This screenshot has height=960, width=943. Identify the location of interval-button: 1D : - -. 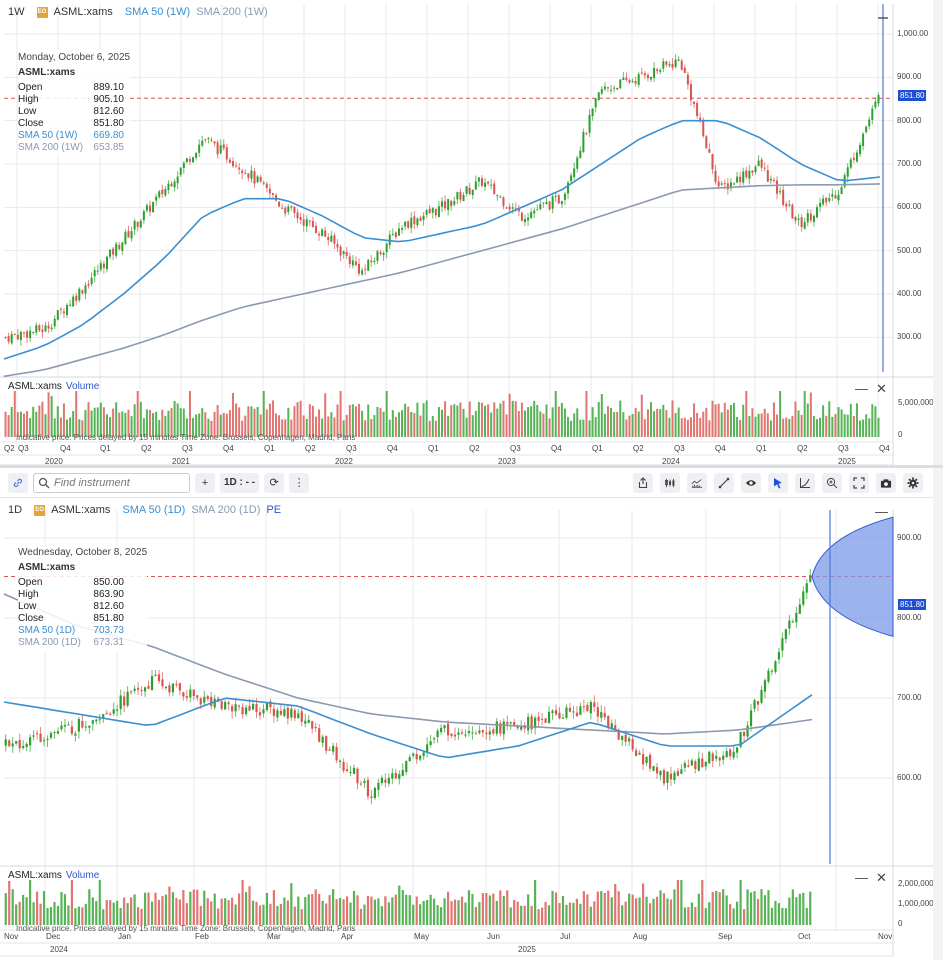
(240, 482).